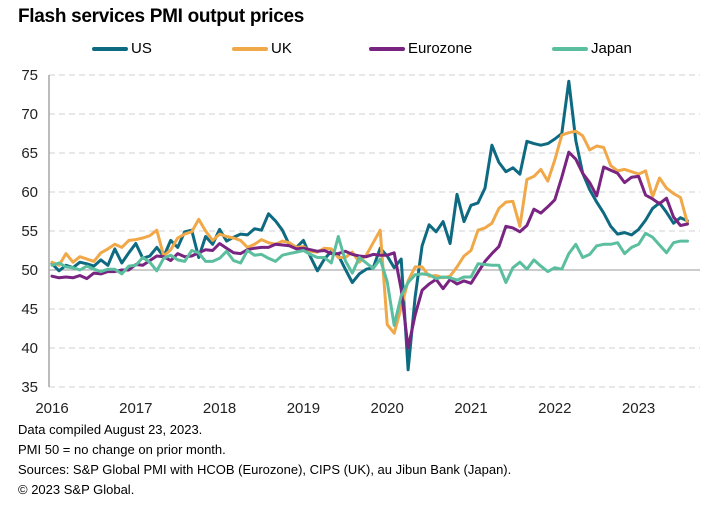 The width and height of the screenshot is (707, 513). I want to click on y-tick-label: 55, so click(29, 231).